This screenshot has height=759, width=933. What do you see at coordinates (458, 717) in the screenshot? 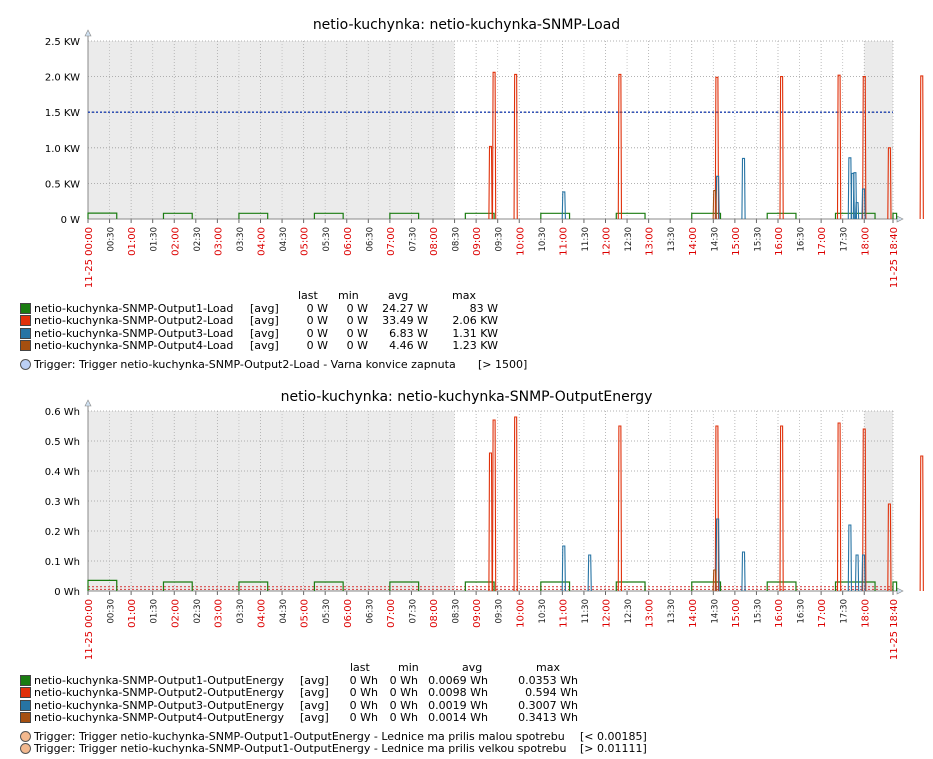
I see `legend-avg: 0.0014 Wh` at bounding box center [458, 717].